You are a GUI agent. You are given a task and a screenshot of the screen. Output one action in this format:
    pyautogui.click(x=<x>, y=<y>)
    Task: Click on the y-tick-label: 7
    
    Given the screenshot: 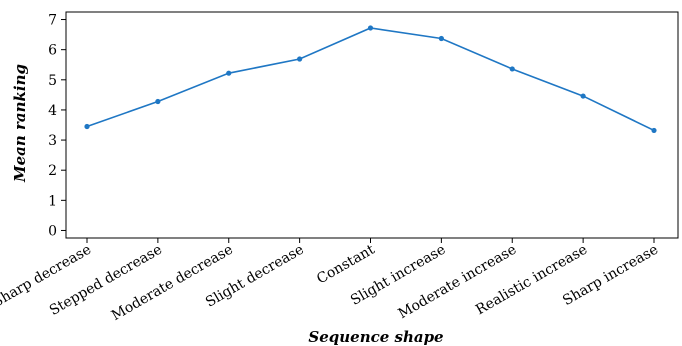 What is the action you would take?
    pyautogui.click(x=52, y=21)
    